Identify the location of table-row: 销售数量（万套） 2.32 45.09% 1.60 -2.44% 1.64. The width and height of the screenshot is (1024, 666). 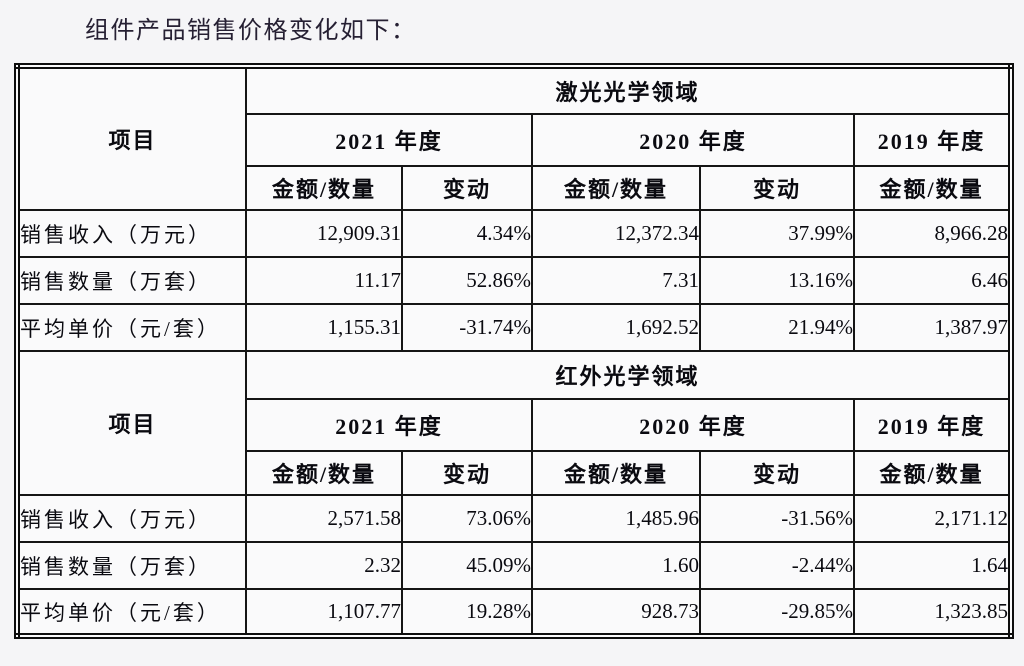
(514, 565).